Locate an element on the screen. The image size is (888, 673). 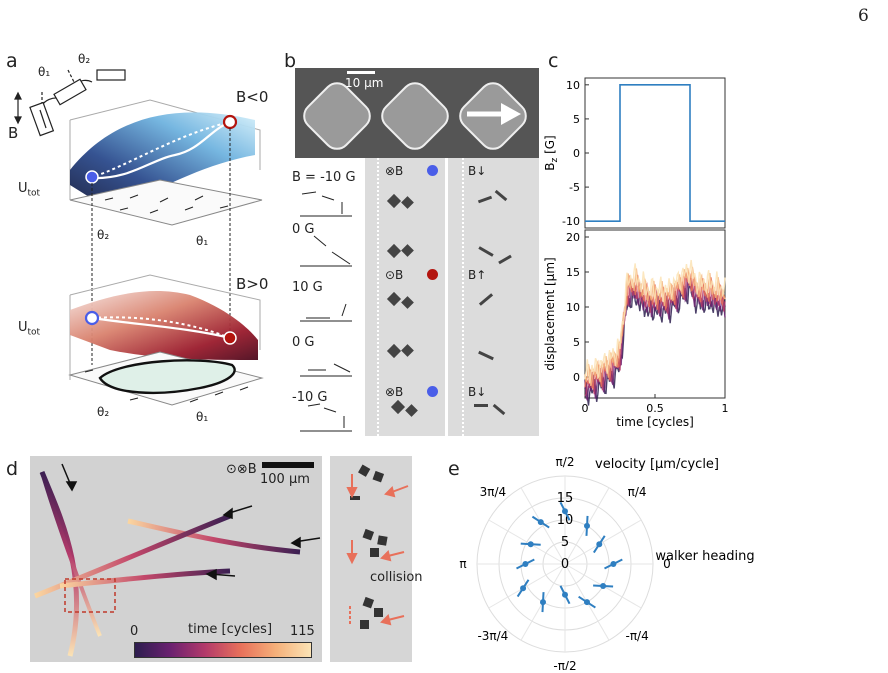
disp-ytick-label-3: 15 is located at coordinates (573, 272).